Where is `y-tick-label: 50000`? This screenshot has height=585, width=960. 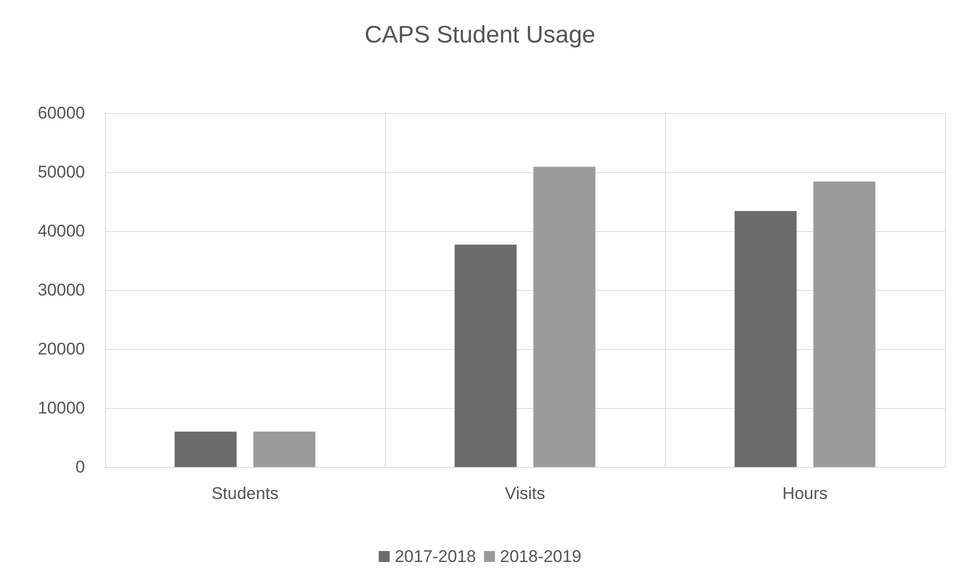 y-tick-label: 50000 is located at coordinates (61, 172).